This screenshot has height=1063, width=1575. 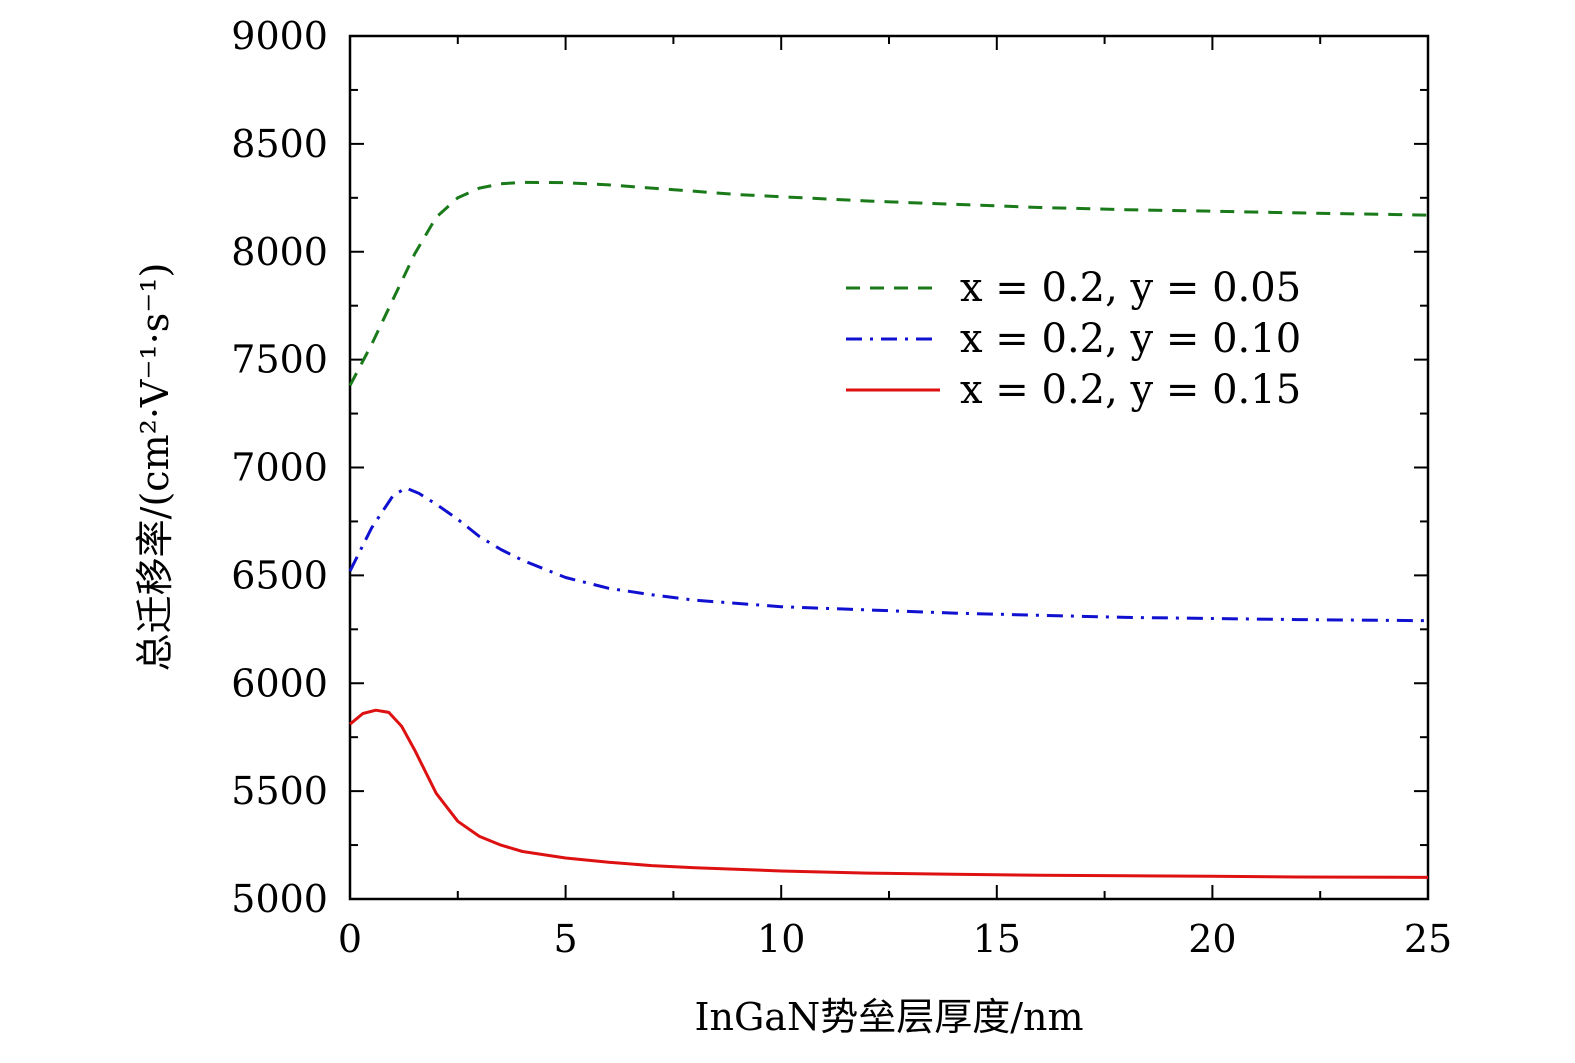 I want to click on x-tick-label: 5, so click(x=566, y=939).